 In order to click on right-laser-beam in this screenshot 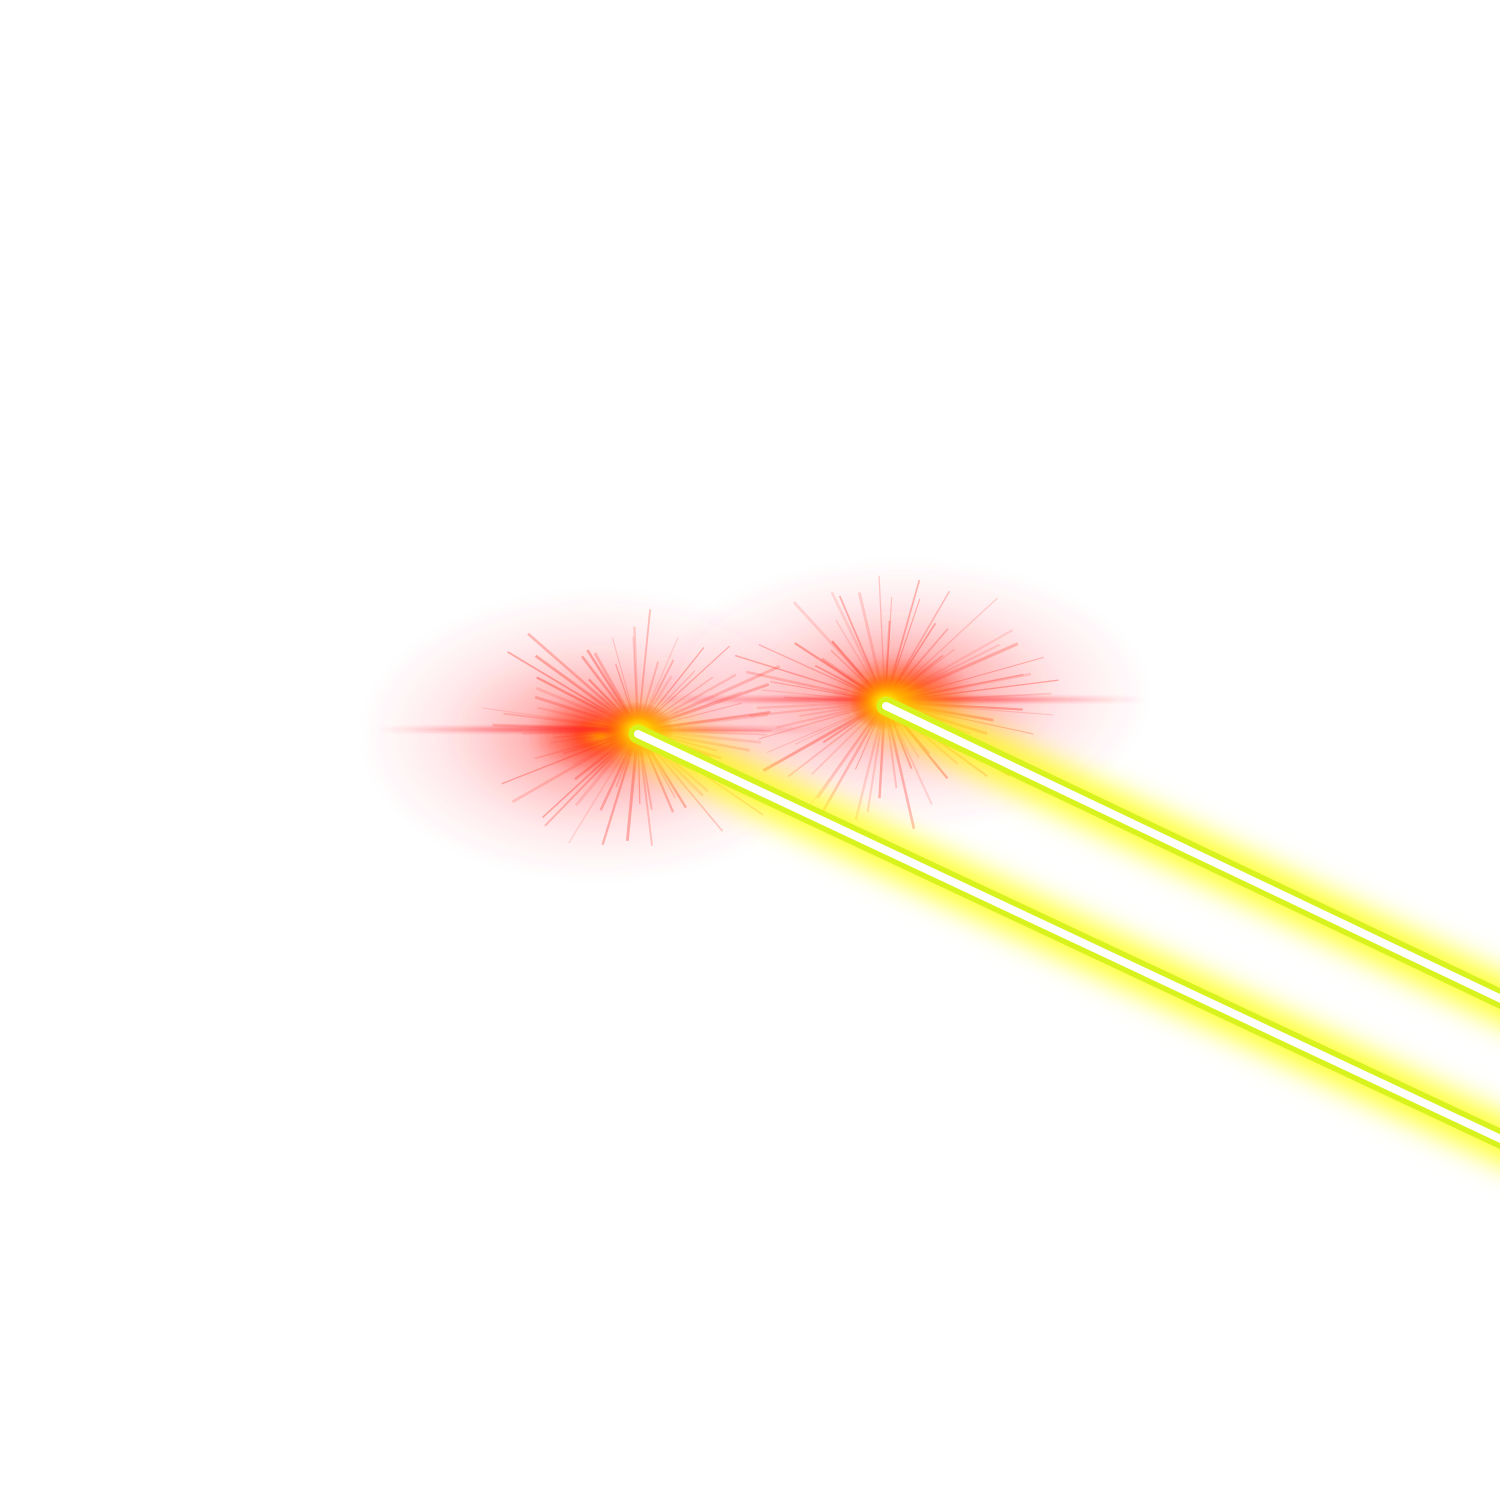, I will do `click(1182, 853)`.